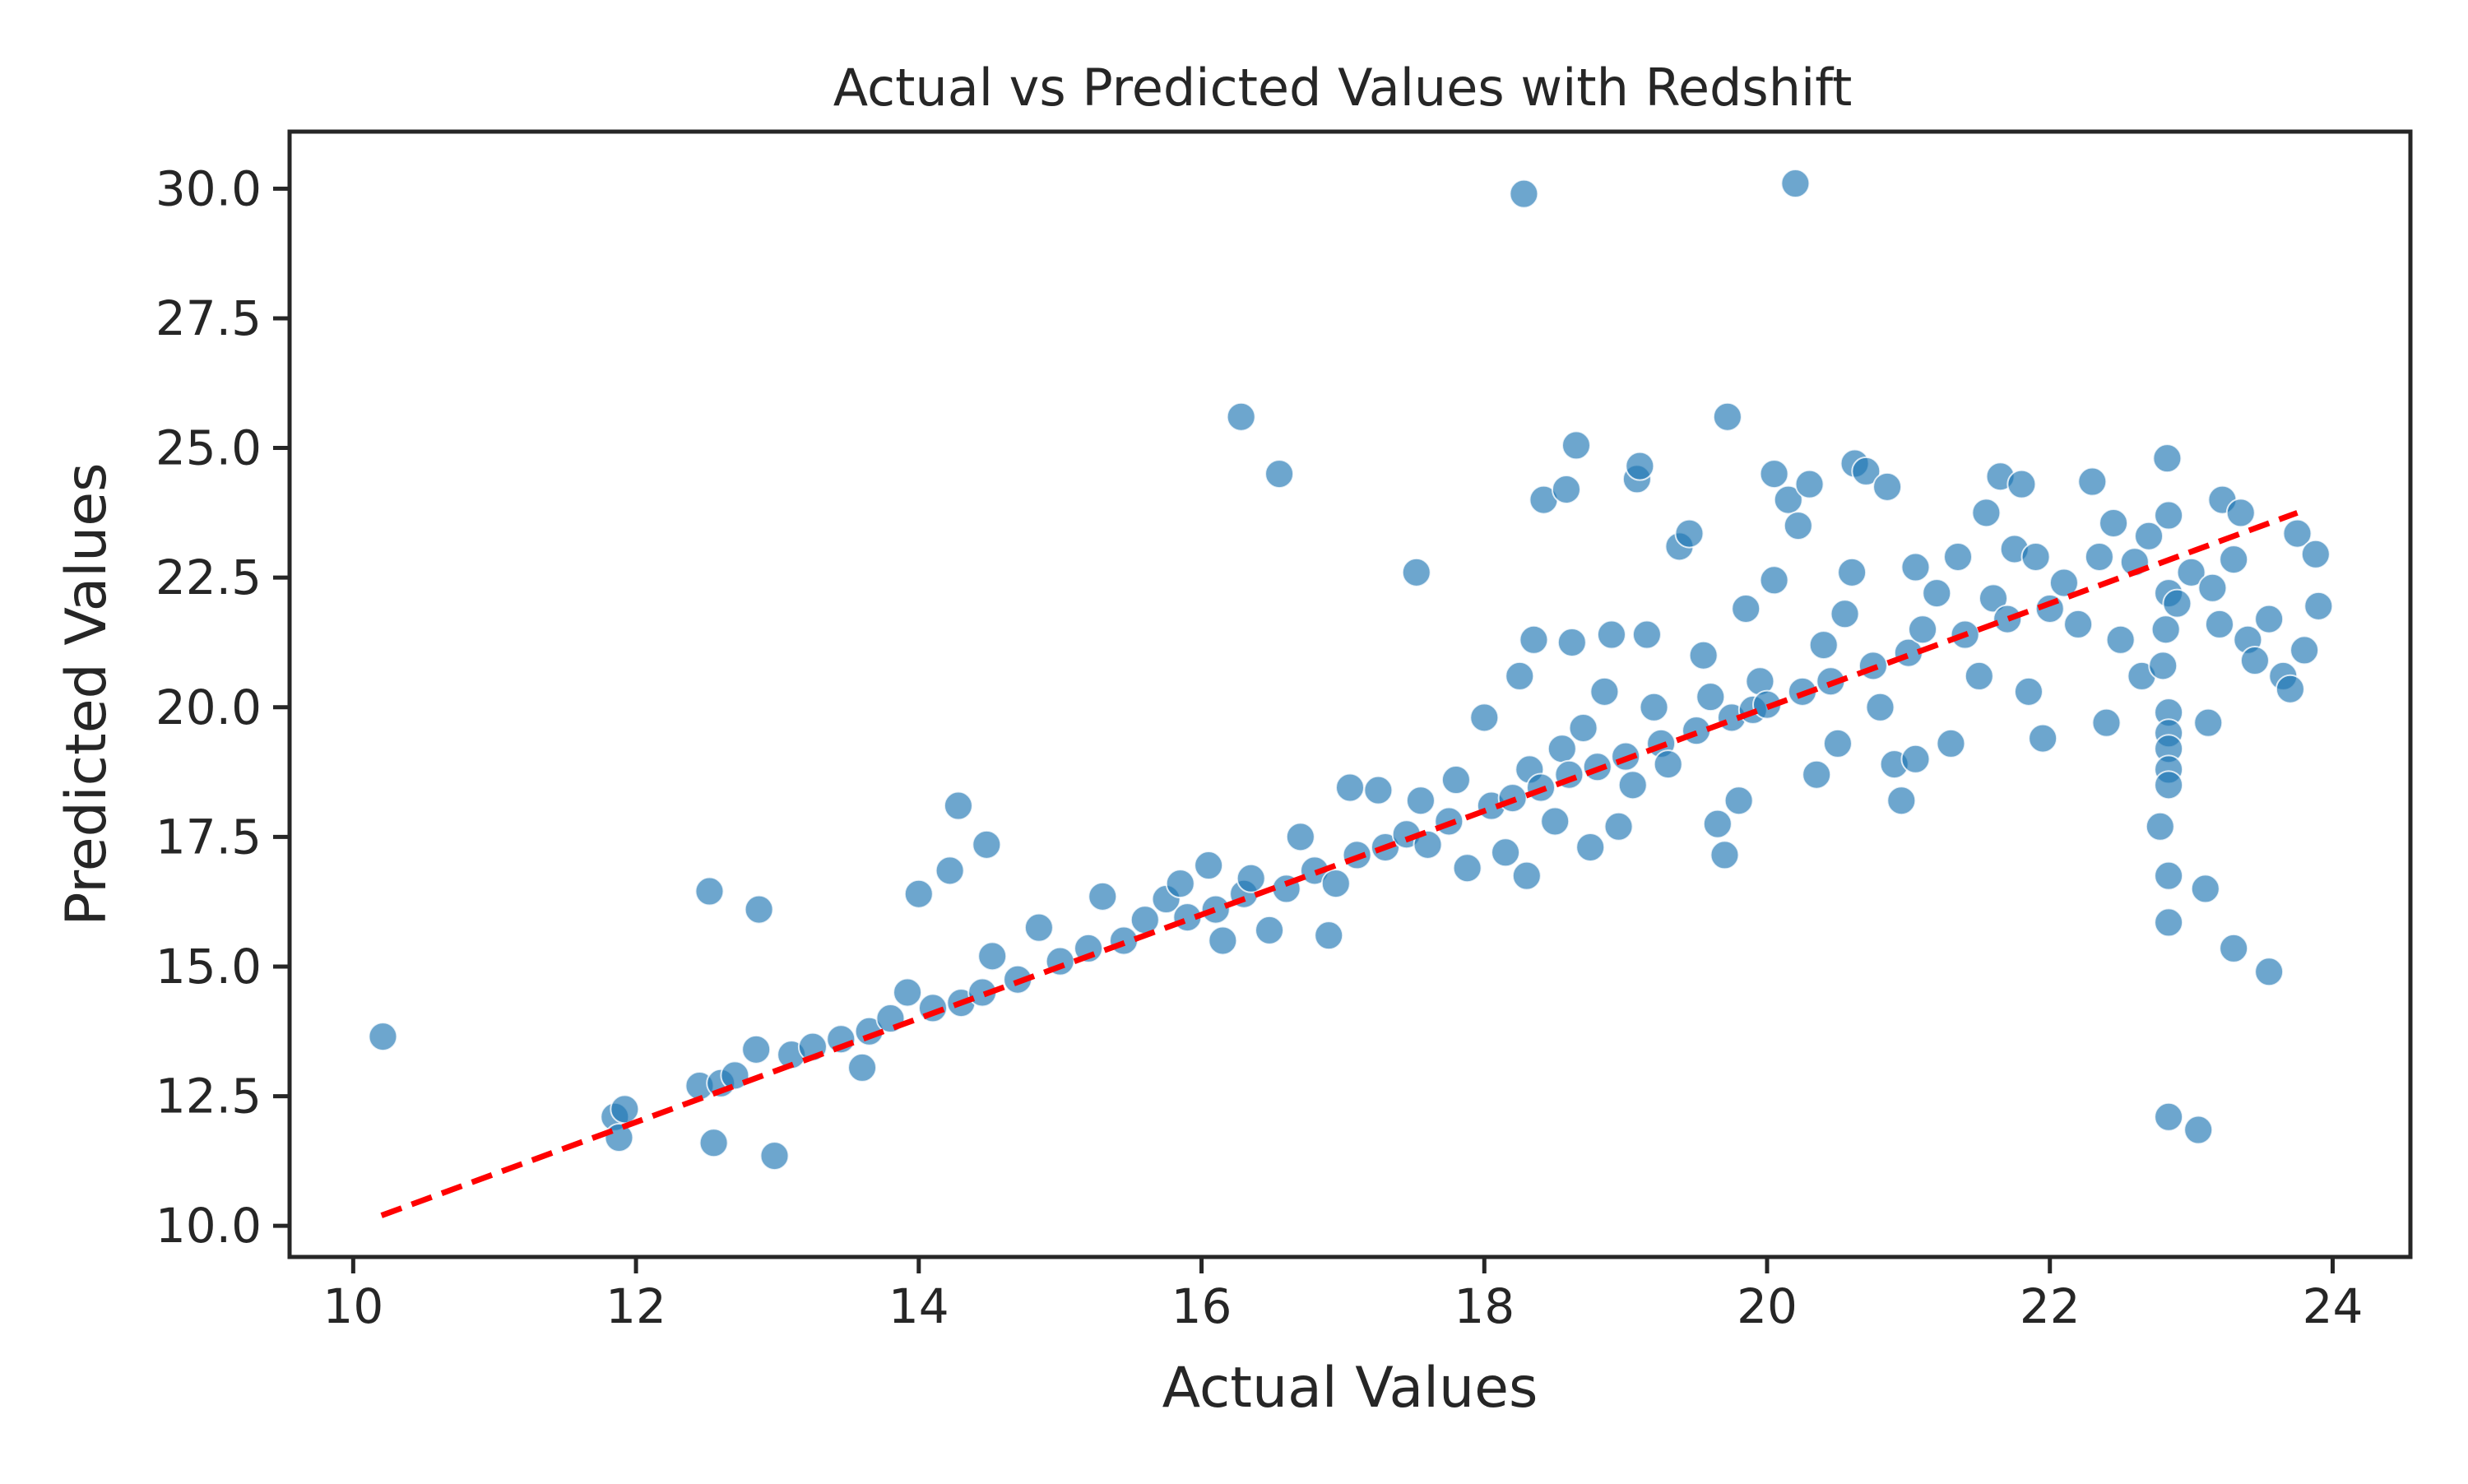 The image size is (2468, 1484). I want to click on x-tick-label: 22, so click(2050, 1306).